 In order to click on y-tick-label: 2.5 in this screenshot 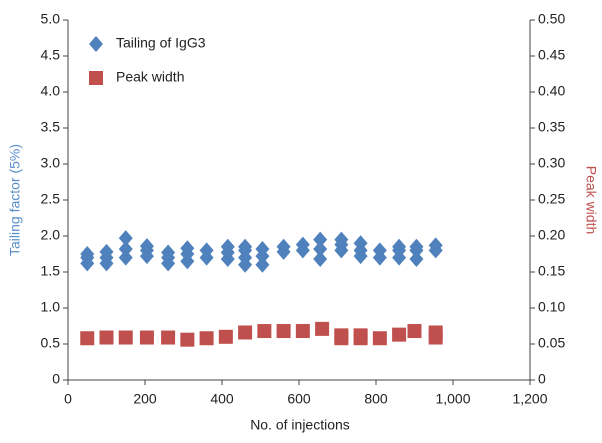, I will do `click(51, 199)`.